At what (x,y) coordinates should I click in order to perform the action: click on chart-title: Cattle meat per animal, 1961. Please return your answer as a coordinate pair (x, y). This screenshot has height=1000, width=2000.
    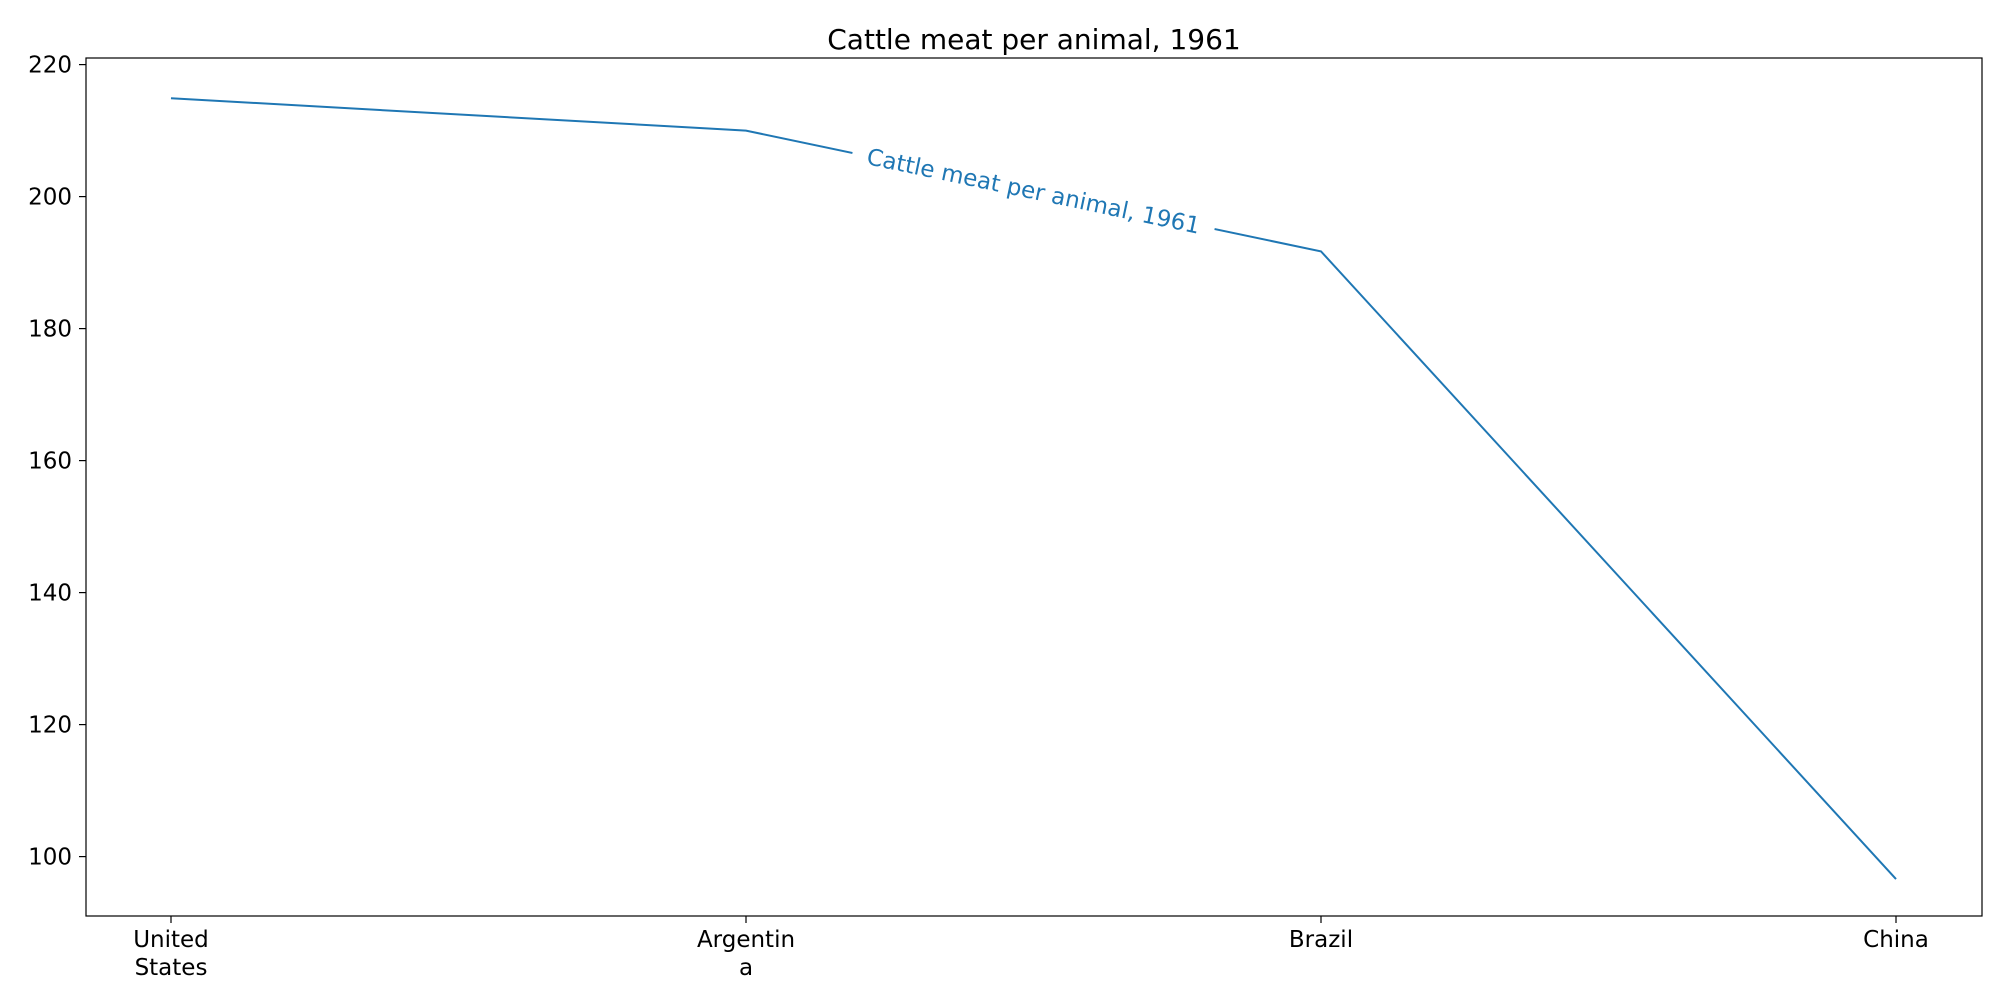
    Looking at the image, I should click on (1033, 39).